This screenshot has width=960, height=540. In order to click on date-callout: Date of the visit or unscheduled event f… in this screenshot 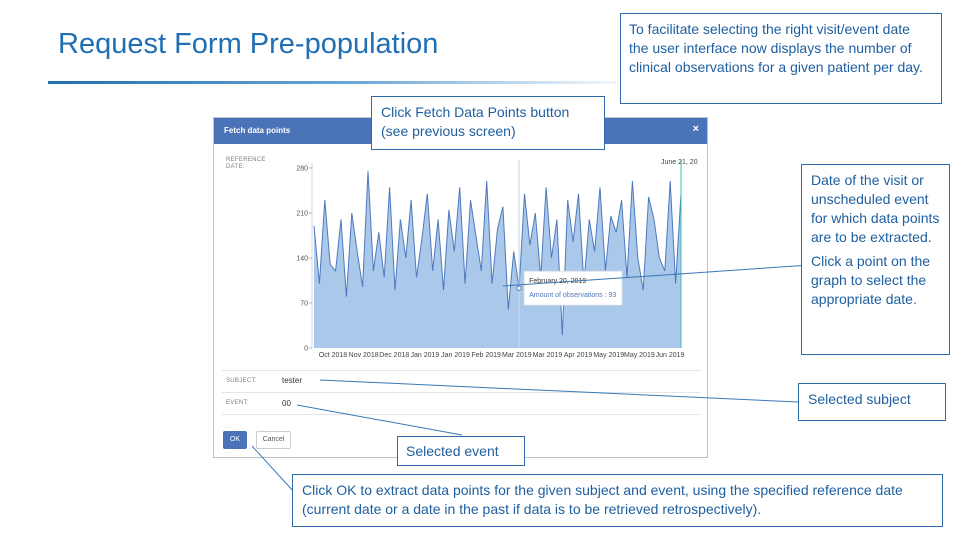, I will do `click(875, 259)`.